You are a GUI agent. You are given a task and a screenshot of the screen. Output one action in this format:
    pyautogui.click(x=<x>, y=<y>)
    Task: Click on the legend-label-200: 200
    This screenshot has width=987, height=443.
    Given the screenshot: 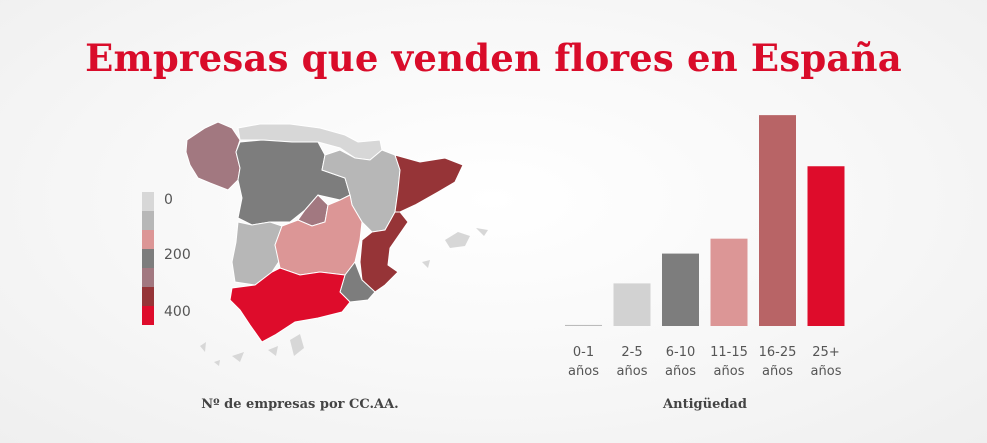 What is the action you would take?
    pyautogui.click(x=177, y=255)
    